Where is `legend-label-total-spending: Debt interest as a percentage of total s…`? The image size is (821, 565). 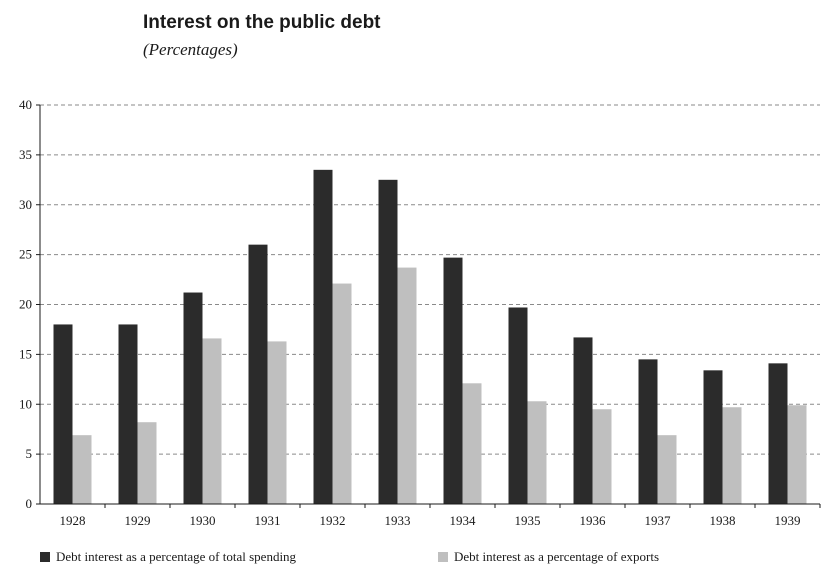 legend-label-total-spending: Debt interest as a percentage of total s… is located at coordinates (176, 556).